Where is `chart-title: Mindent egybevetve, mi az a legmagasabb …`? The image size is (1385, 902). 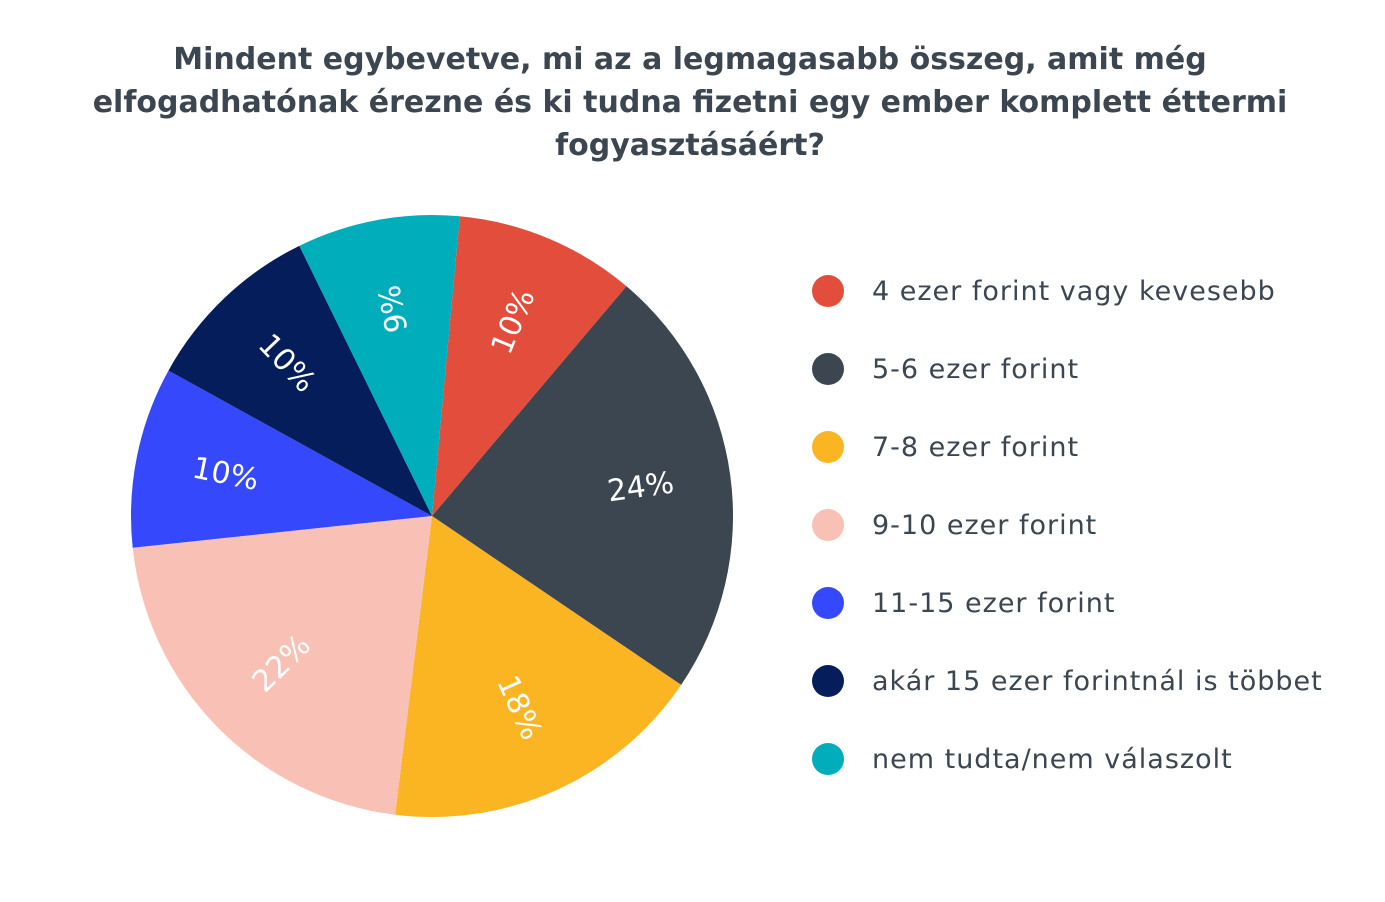 chart-title: Mindent egybevetve, mi az a legmagasabb … is located at coordinates (690, 102).